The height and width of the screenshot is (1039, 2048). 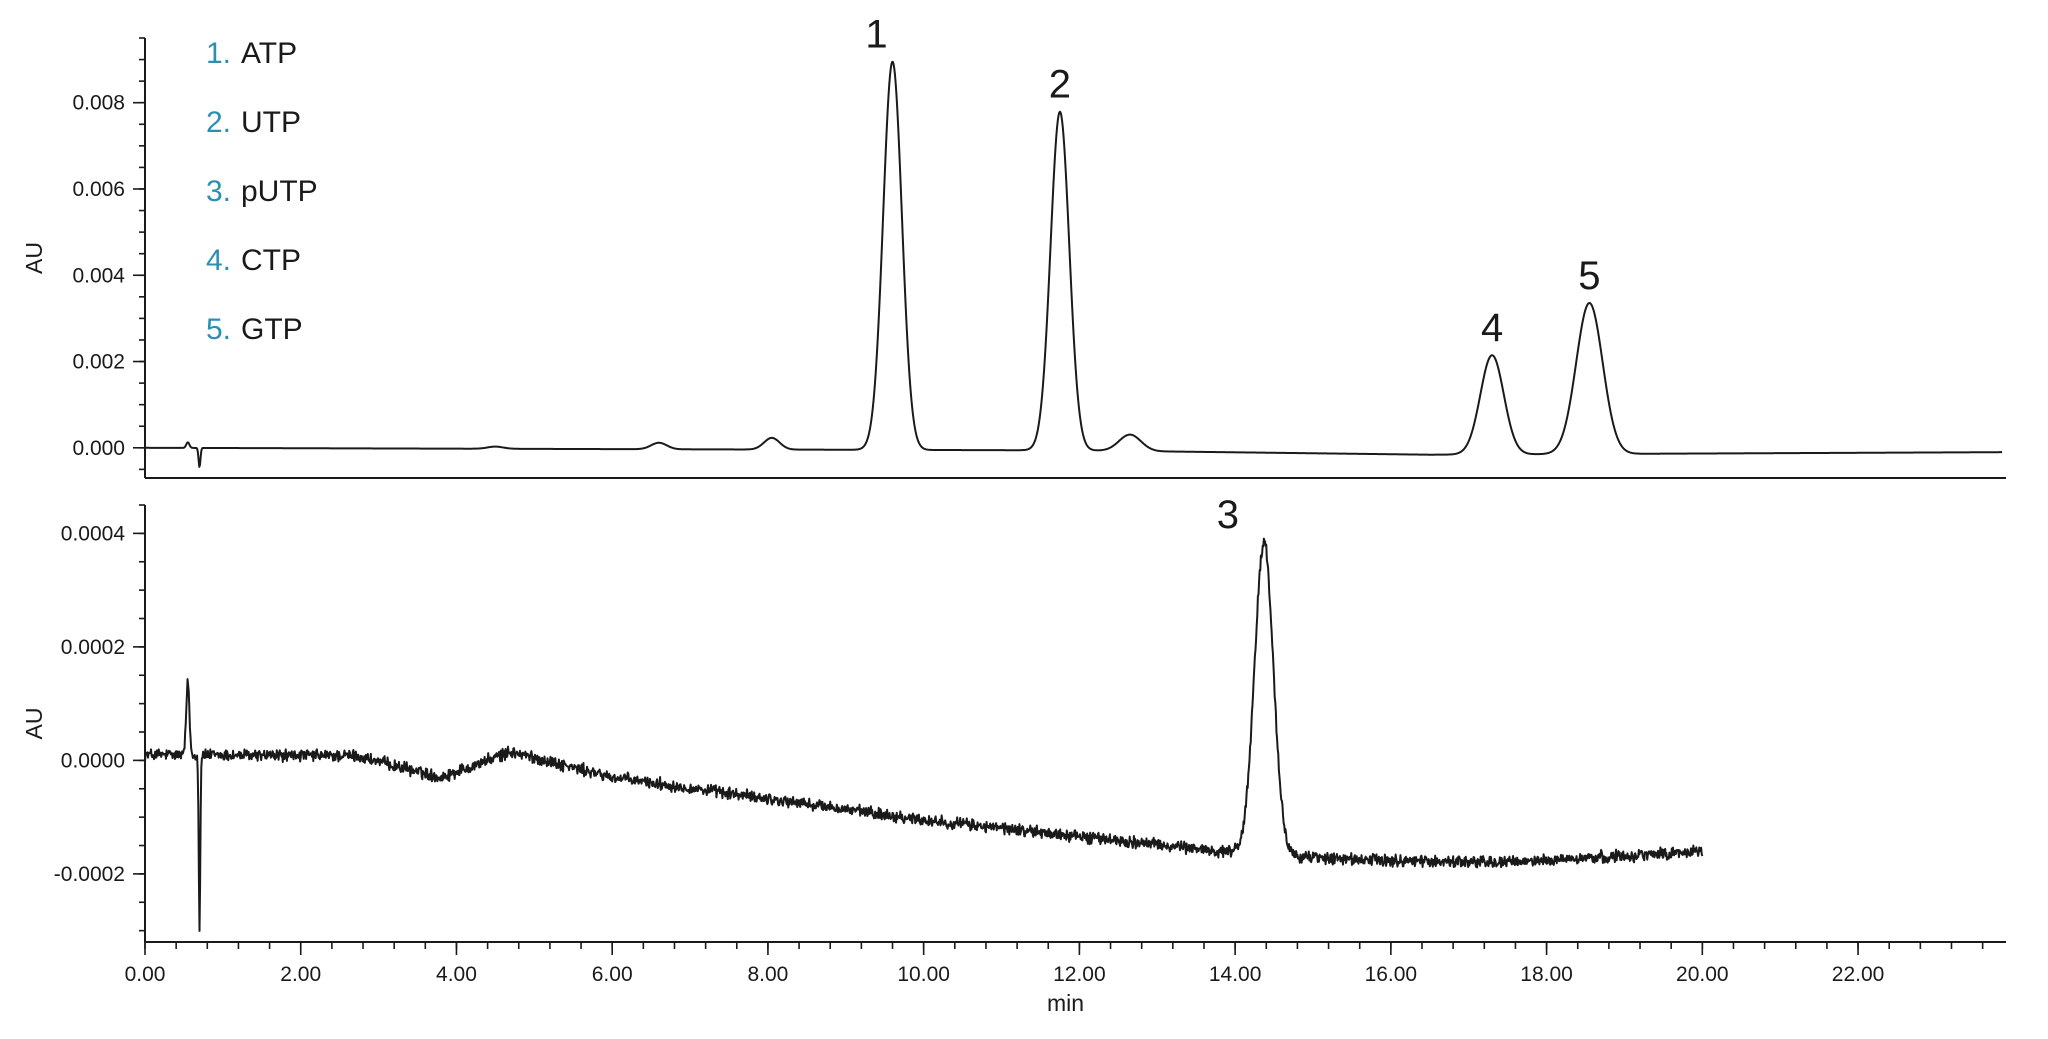 I want to click on x-tick-label: 2.00, so click(x=300, y=974).